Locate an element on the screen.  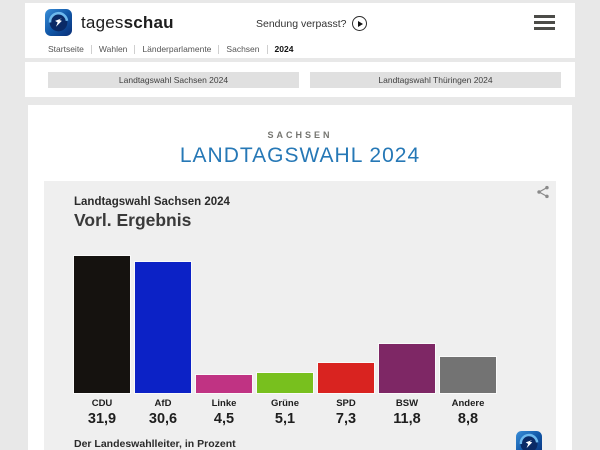
breadcrumb-sachsen: Sachsen is located at coordinates (243, 49).